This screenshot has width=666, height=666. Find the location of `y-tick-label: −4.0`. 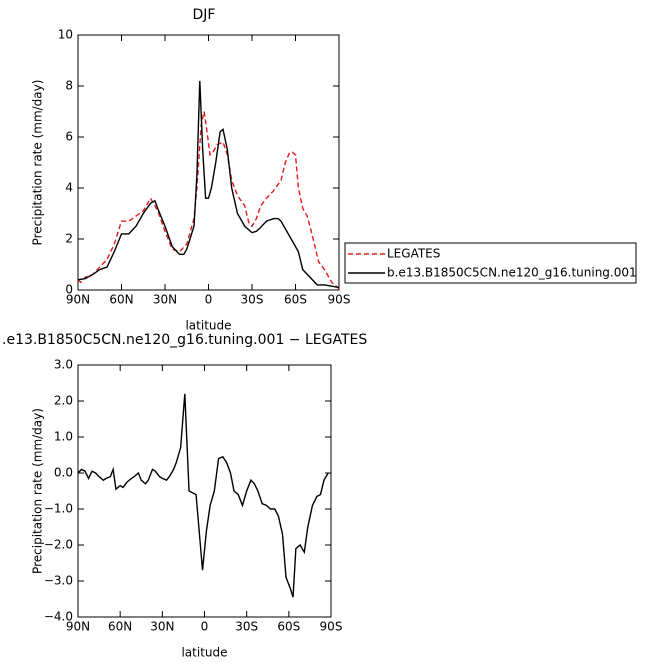

y-tick-label: −4.0 is located at coordinates (58, 617).